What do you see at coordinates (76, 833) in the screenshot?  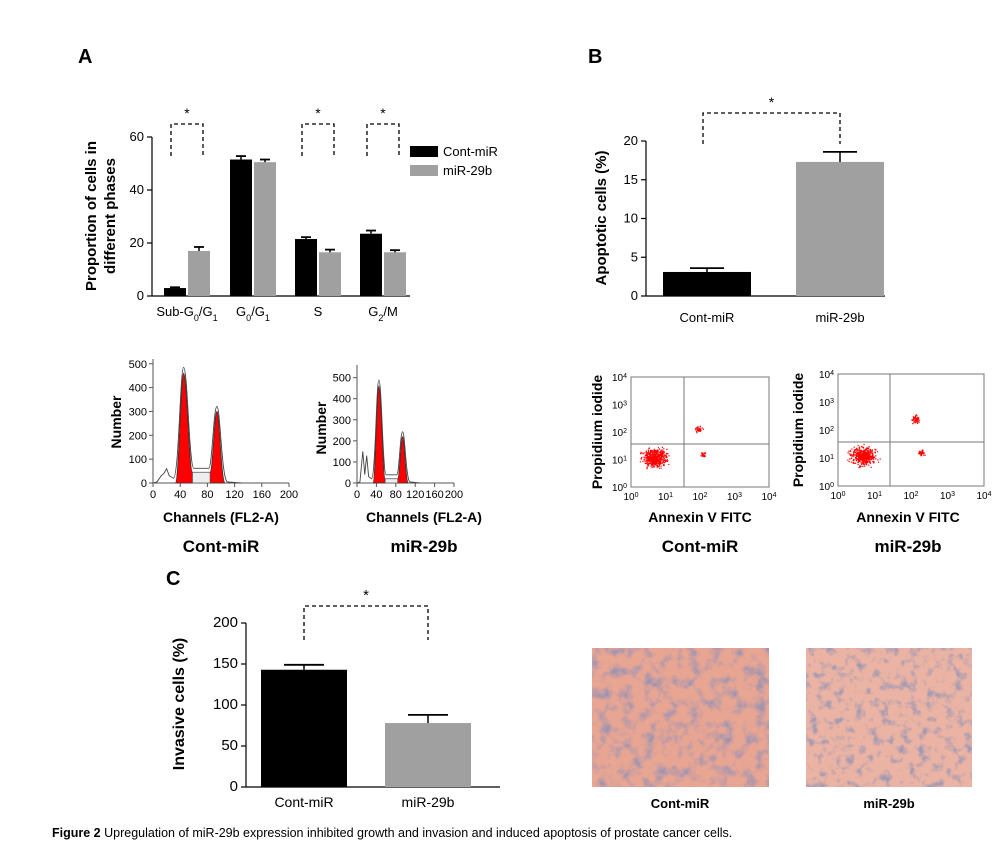 I see `caption-figure-number: Figure 2` at bounding box center [76, 833].